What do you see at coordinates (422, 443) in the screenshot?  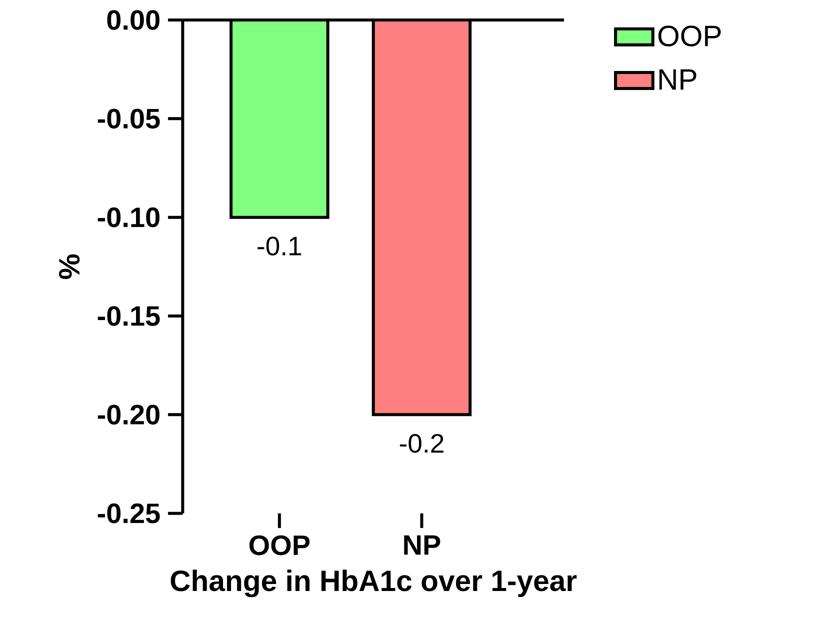 I see `data-label: -0.2` at bounding box center [422, 443].